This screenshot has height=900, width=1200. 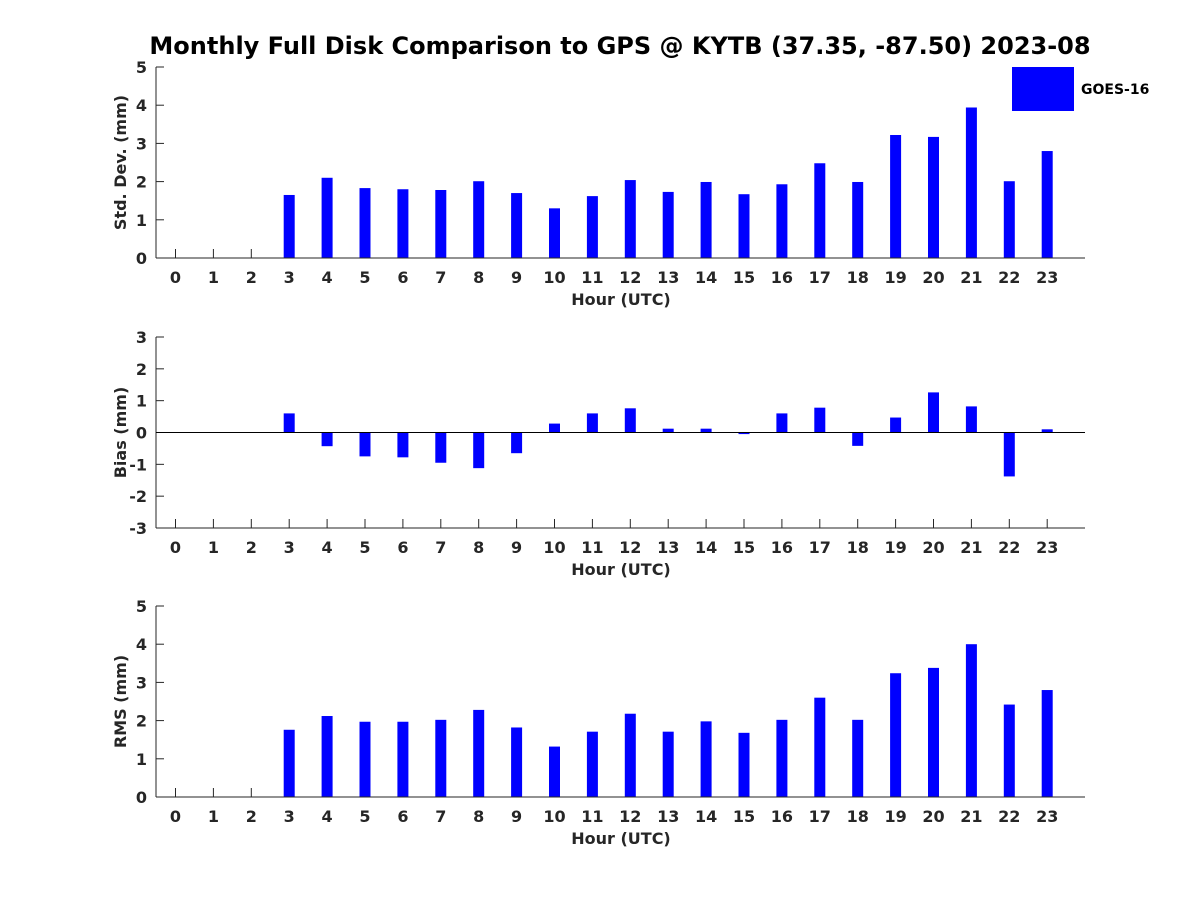 What do you see at coordinates (141, 797) in the screenshot?
I see `y-tick-label: 0` at bounding box center [141, 797].